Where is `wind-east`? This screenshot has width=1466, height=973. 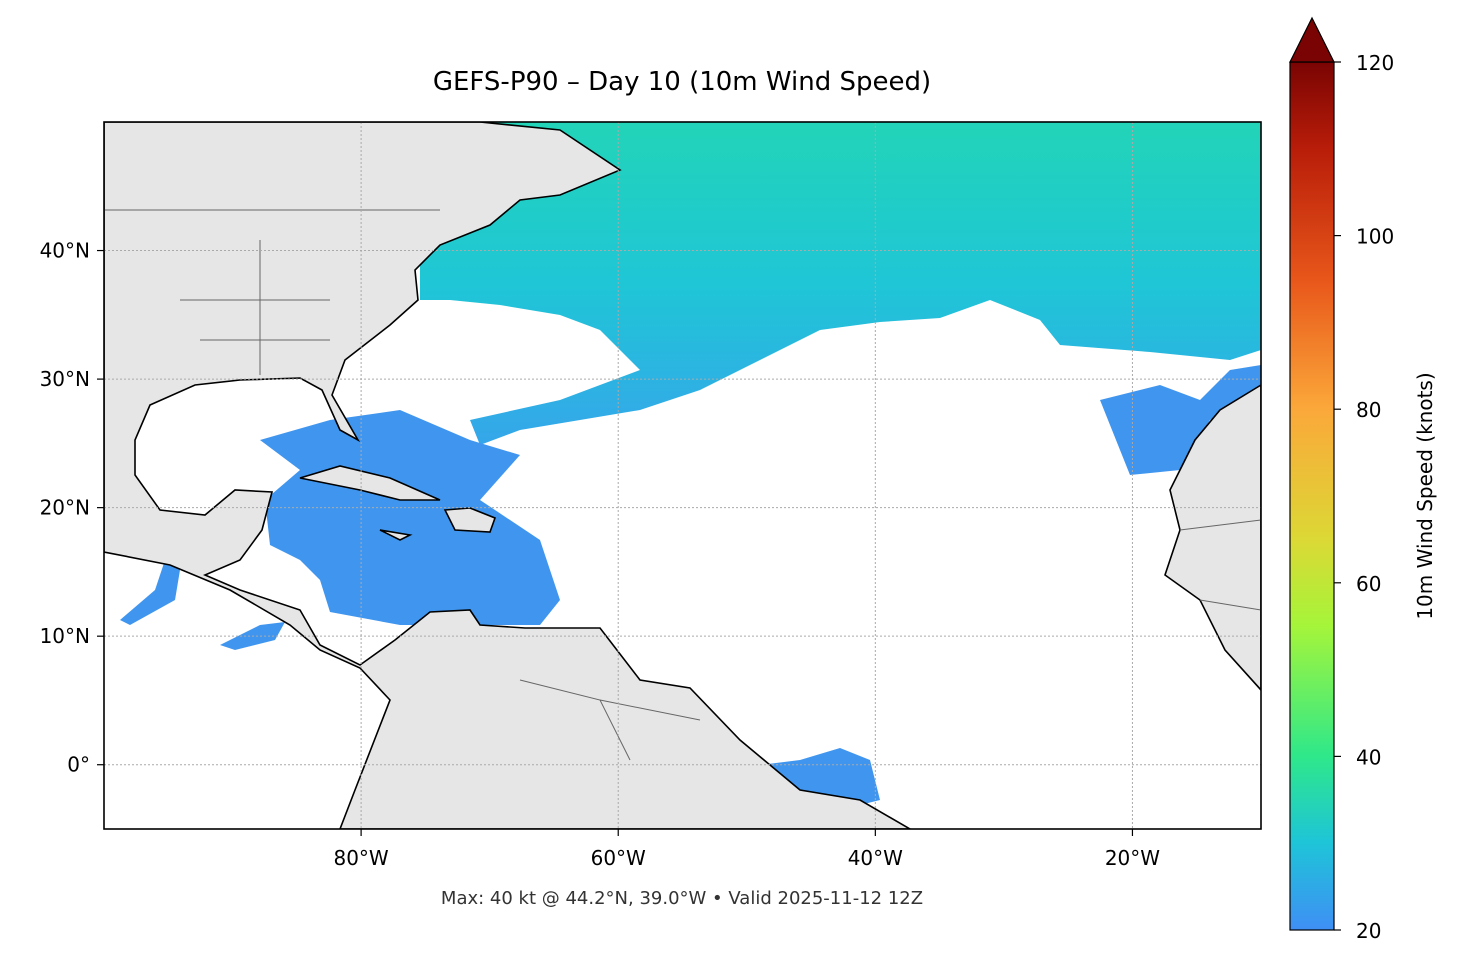 wind-east is located at coordinates (1180, 420).